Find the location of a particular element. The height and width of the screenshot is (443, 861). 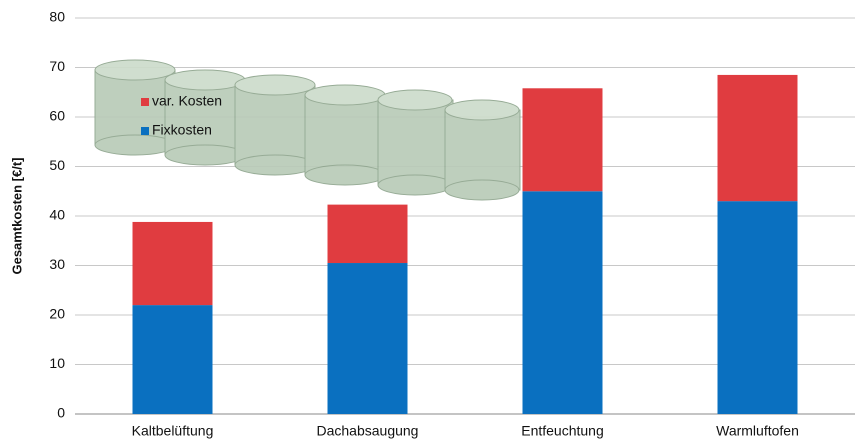

y-tick-label: 40 is located at coordinates (57, 215).